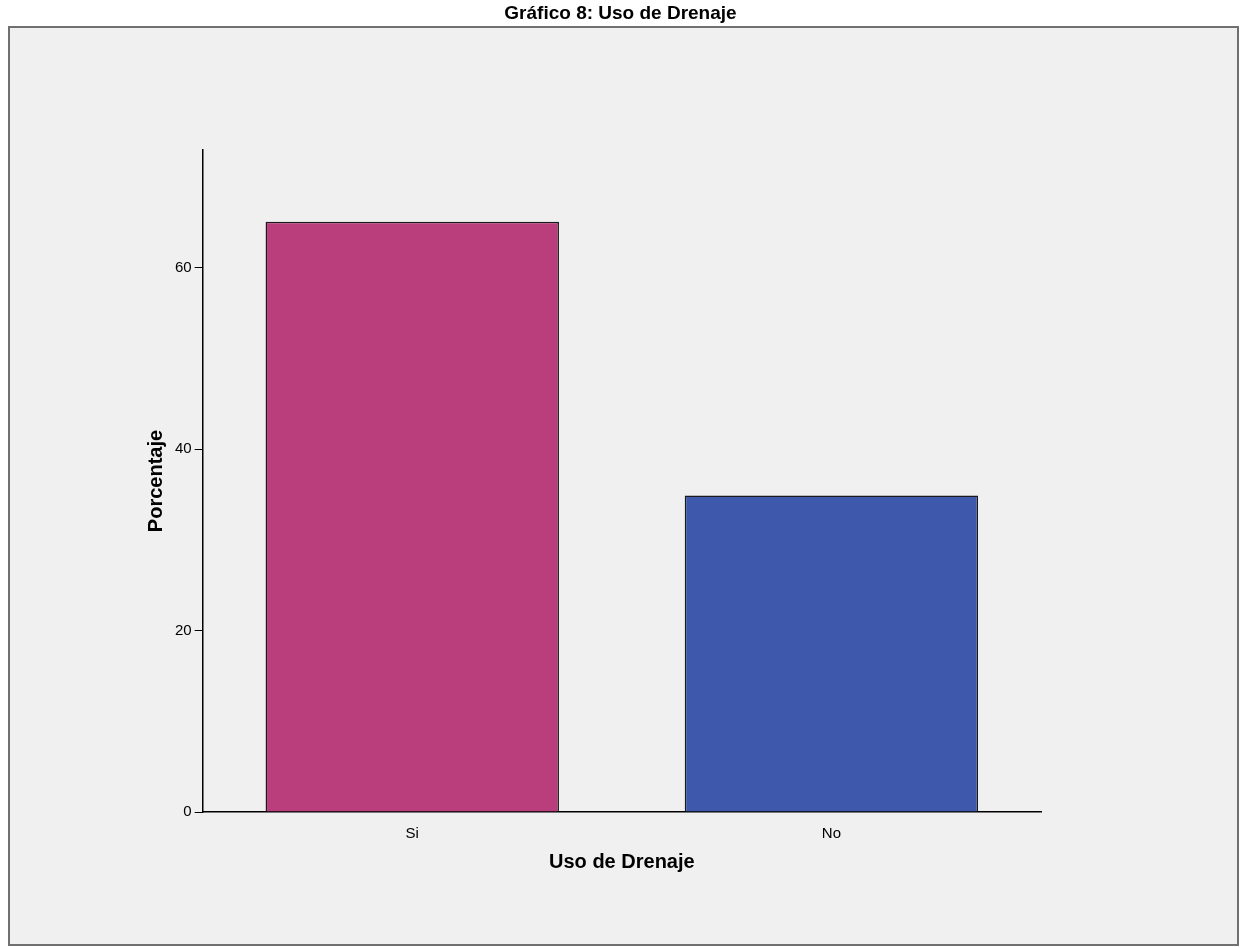 This screenshot has height=948, width=1241. What do you see at coordinates (831, 833) in the screenshot?
I see `x-tick-label: No` at bounding box center [831, 833].